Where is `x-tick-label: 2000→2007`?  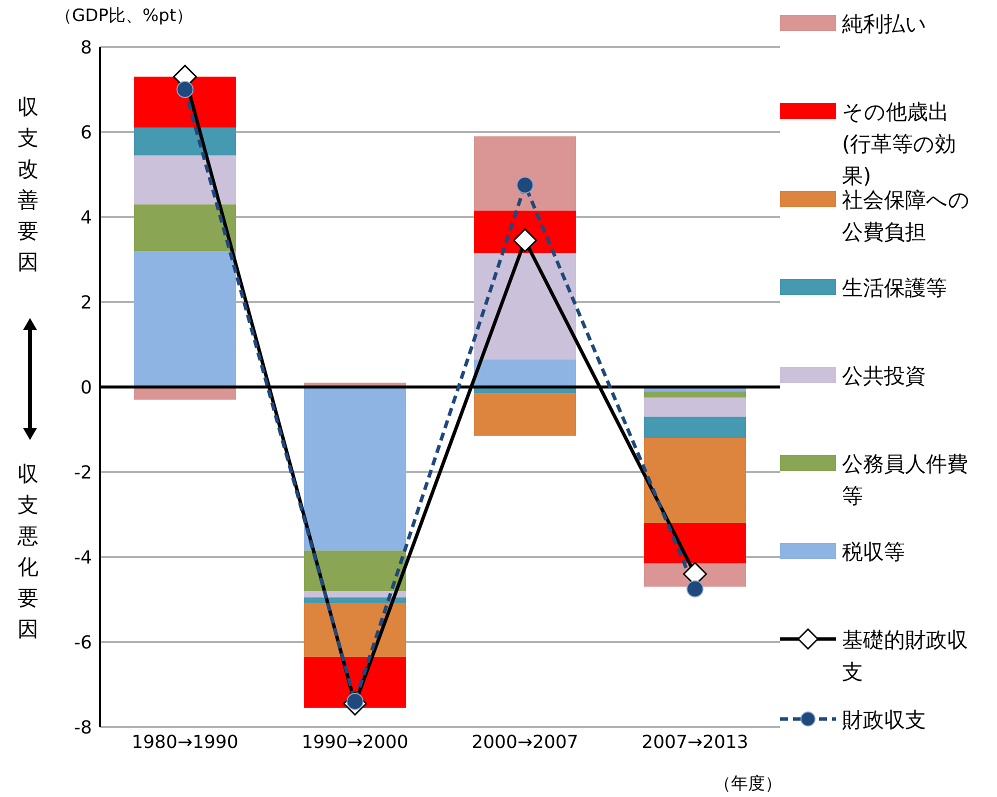 x-tick-label: 2000→2007 is located at coordinates (525, 742).